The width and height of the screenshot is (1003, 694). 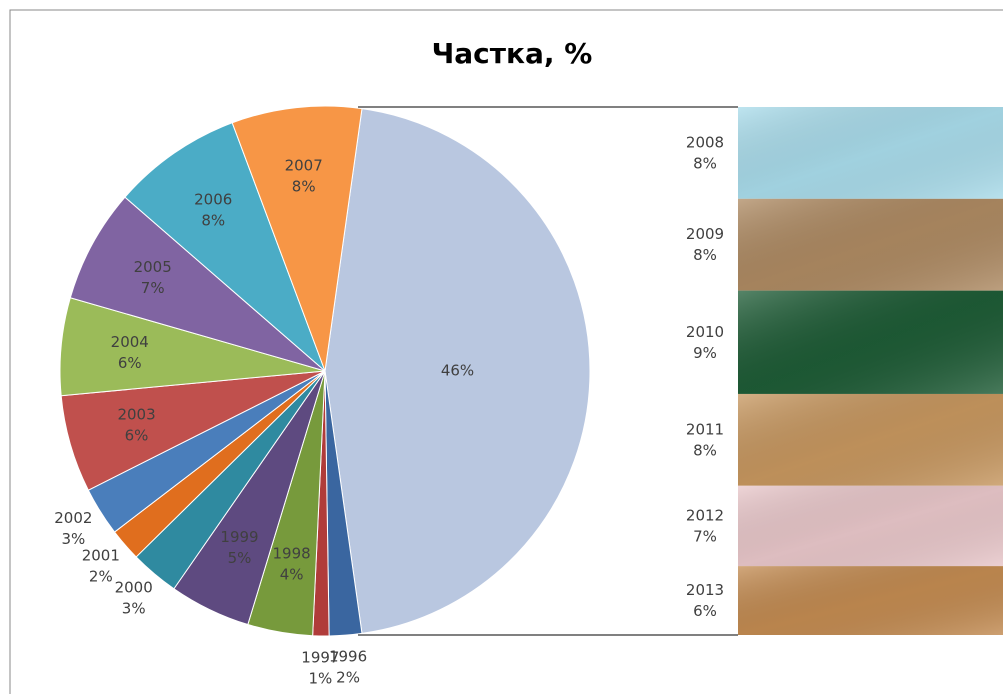 I want to click on data-label-category: 2010, so click(x=705, y=332).